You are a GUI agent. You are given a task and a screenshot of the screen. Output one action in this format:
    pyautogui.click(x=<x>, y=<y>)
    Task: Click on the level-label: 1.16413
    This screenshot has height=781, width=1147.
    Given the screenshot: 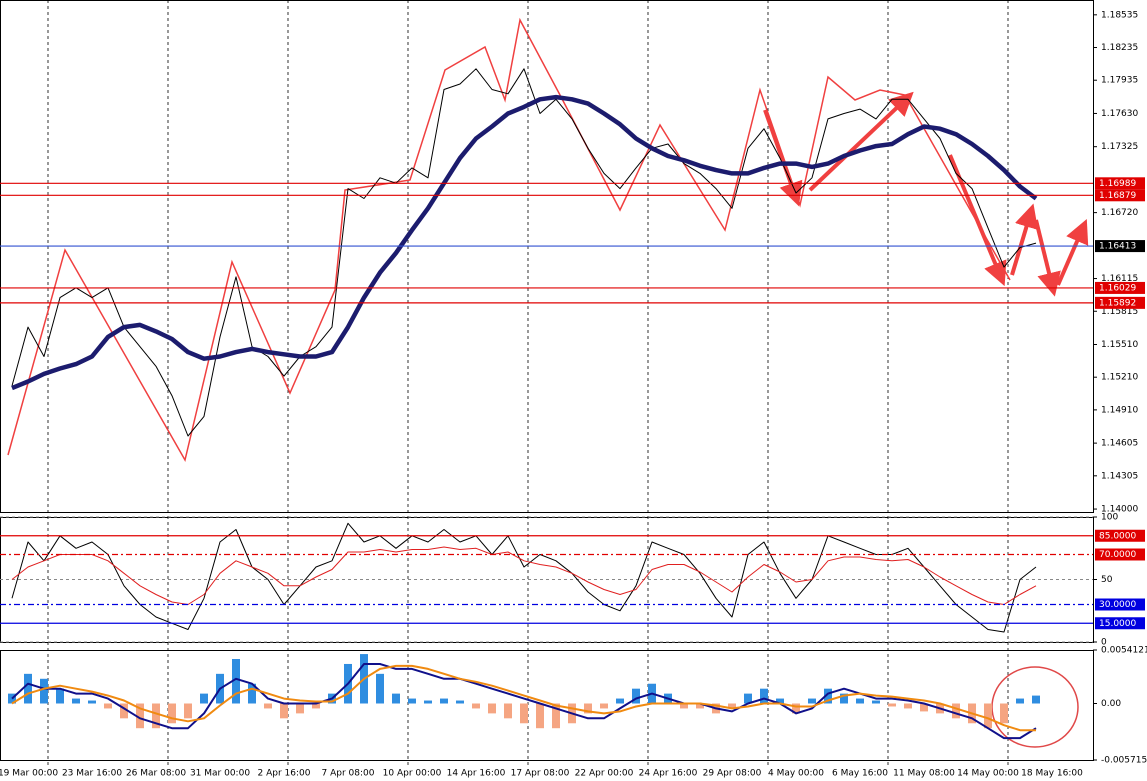 What is the action you would take?
    pyautogui.click(x=1117, y=247)
    